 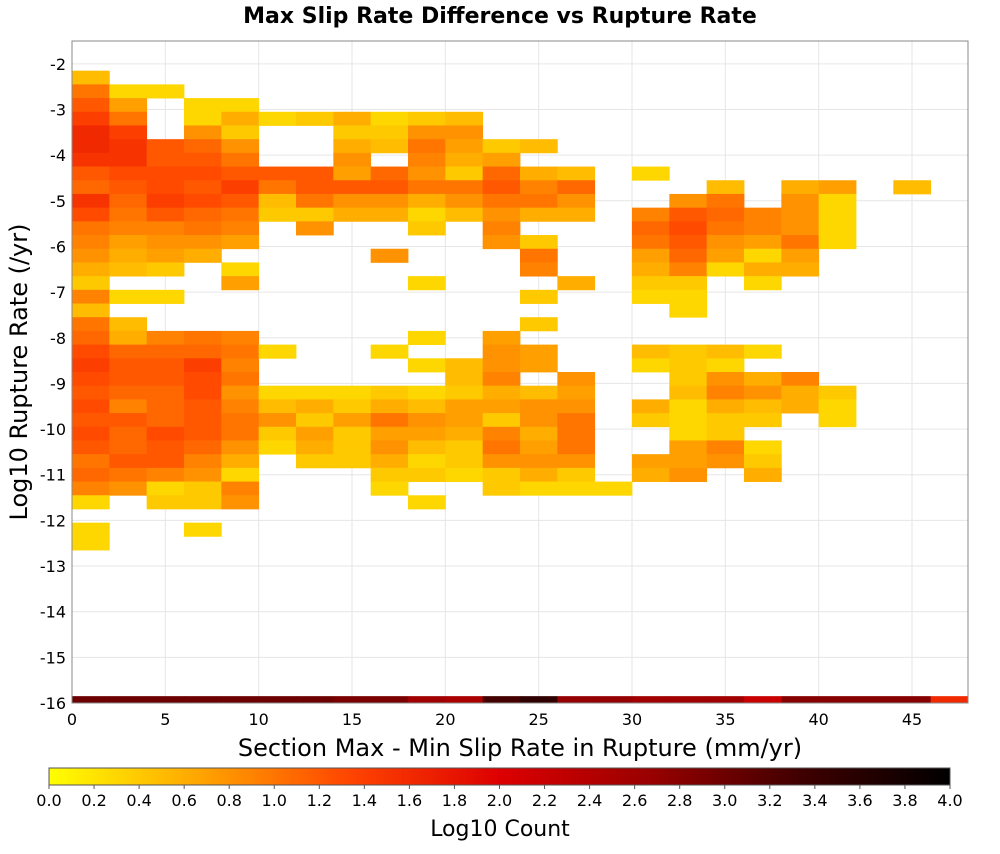 What do you see at coordinates (58, 246) in the screenshot?
I see `y-tick-label: -6` at bounding box center [58, 246].